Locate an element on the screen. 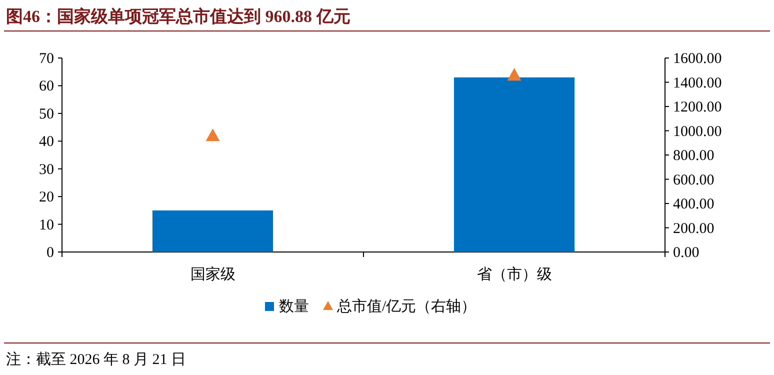  legend-label: 数量 is located at coordinates (294, 307).